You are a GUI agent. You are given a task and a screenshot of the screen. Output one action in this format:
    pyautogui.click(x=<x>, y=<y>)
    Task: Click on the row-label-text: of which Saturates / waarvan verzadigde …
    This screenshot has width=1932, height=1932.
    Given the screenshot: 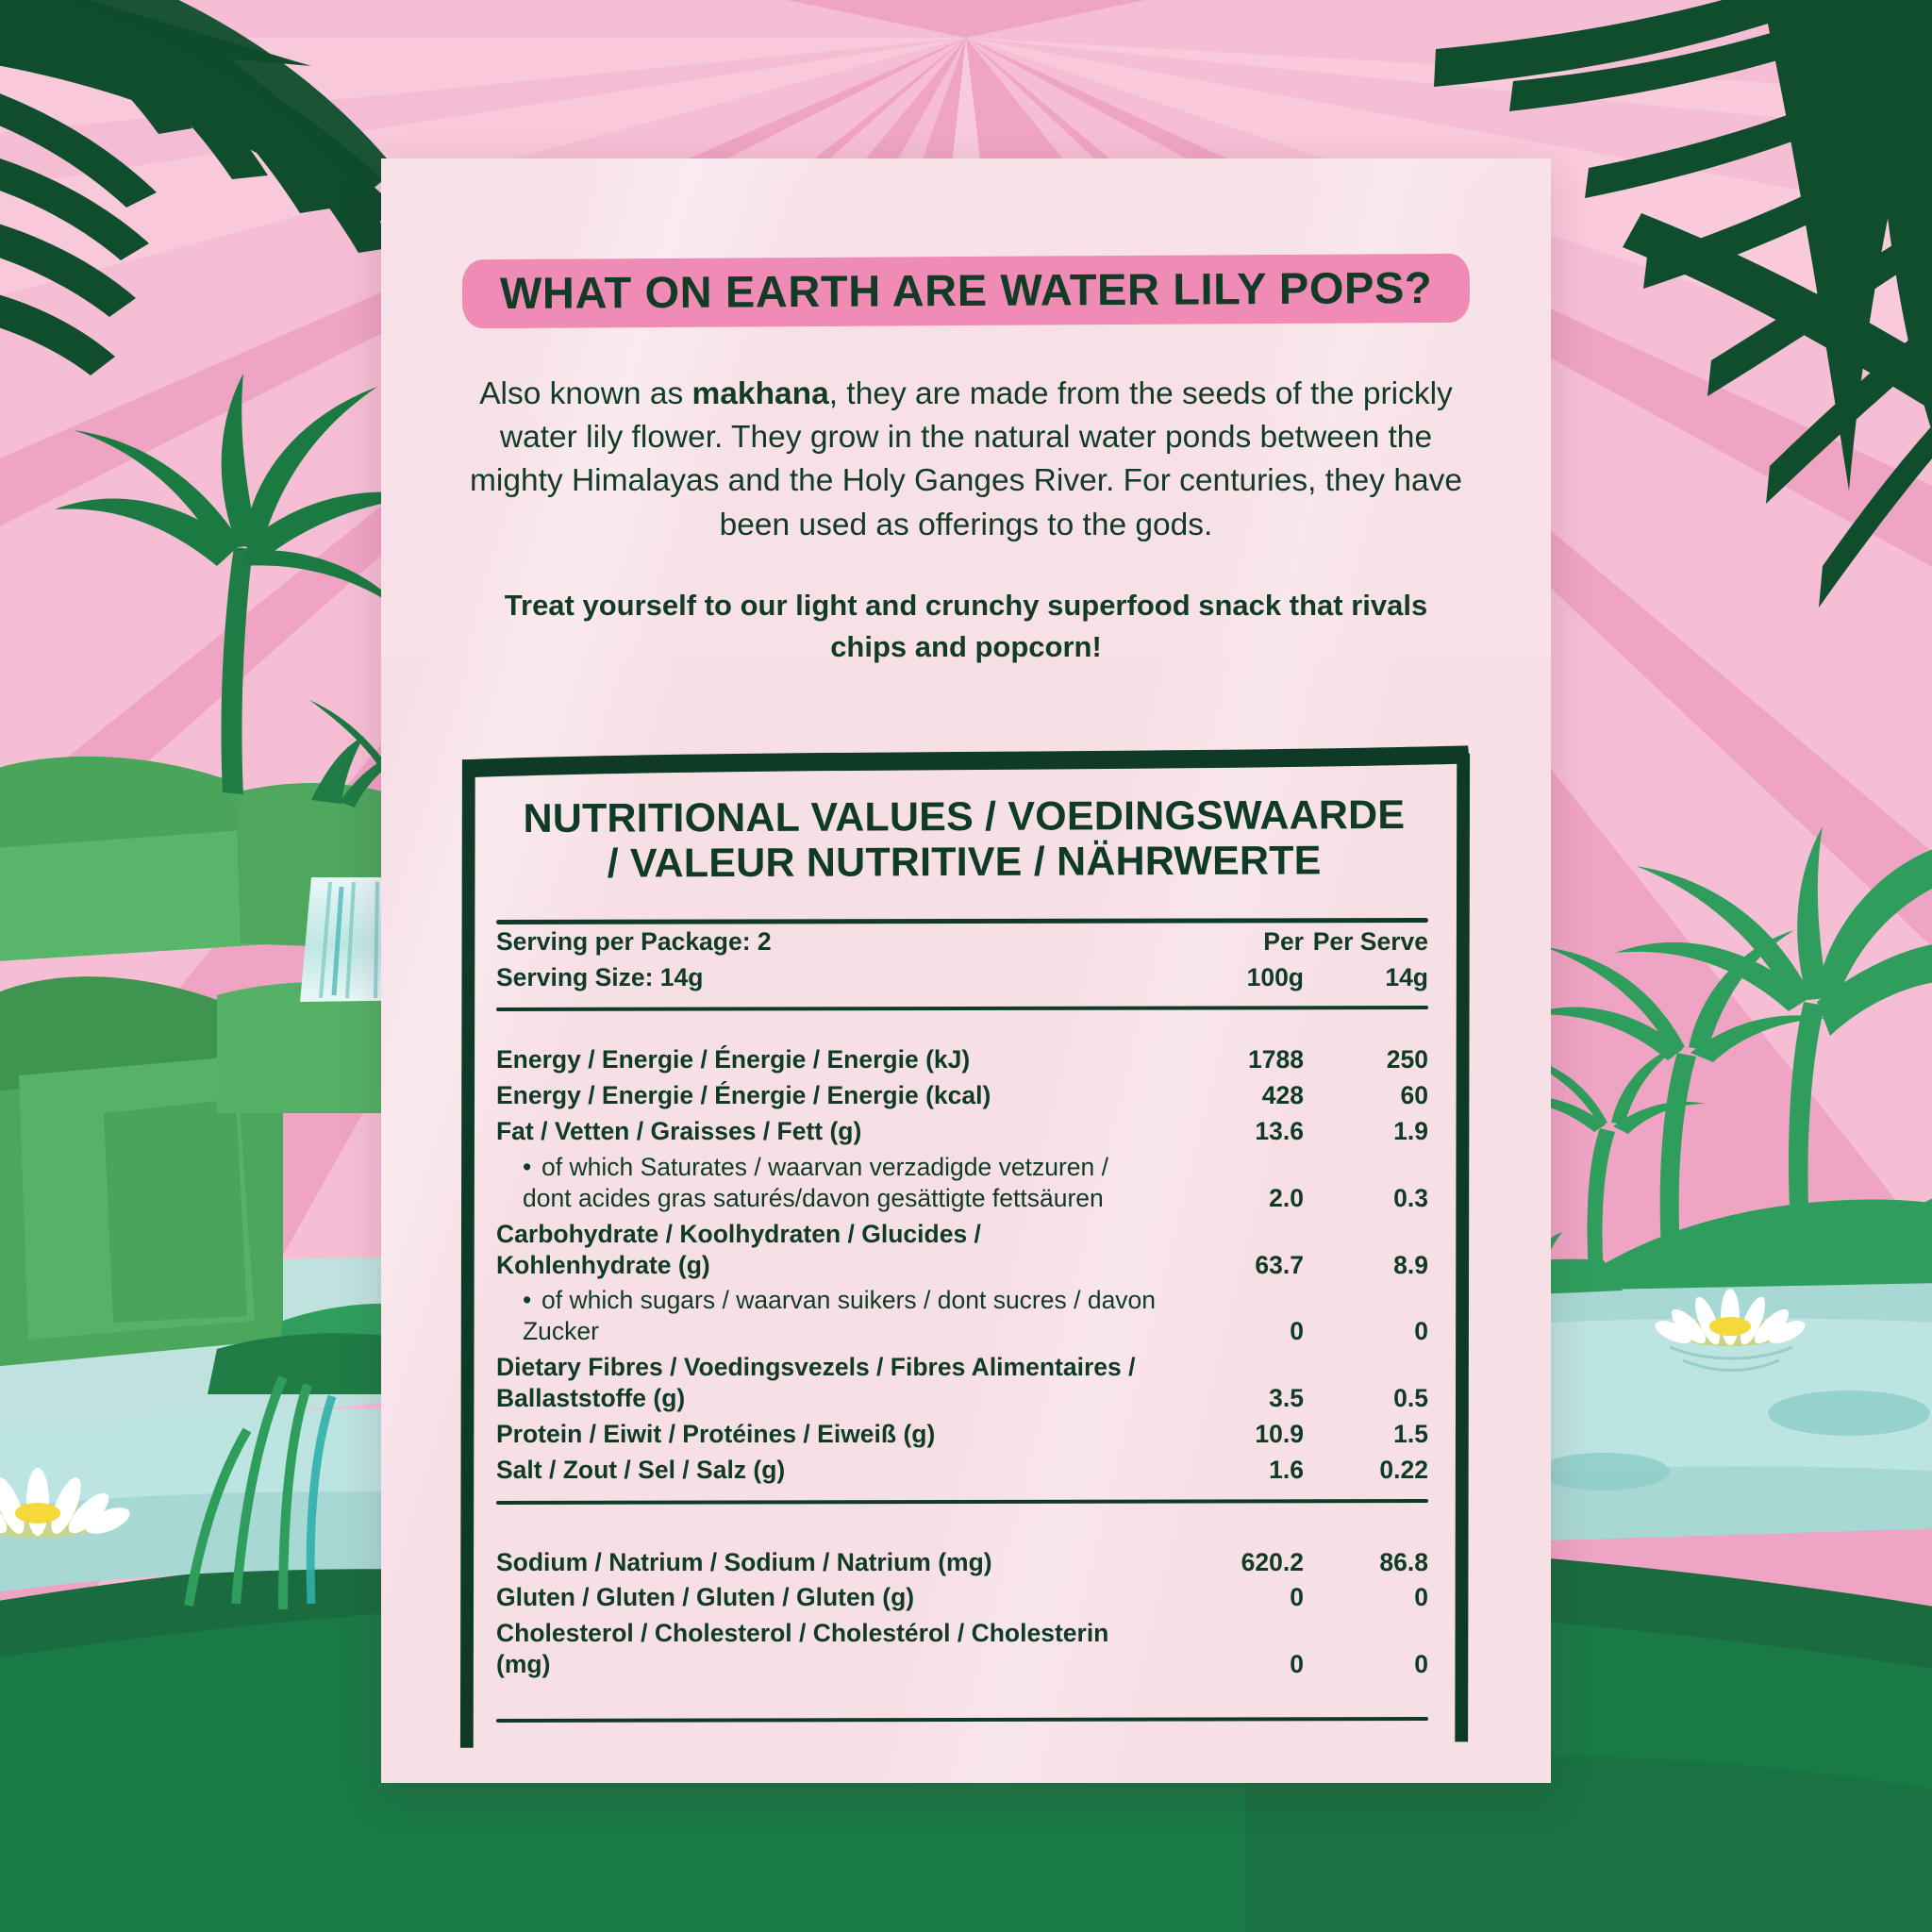 What is the action you would take?
    pyautogui.click(x=816, y=1182)
    